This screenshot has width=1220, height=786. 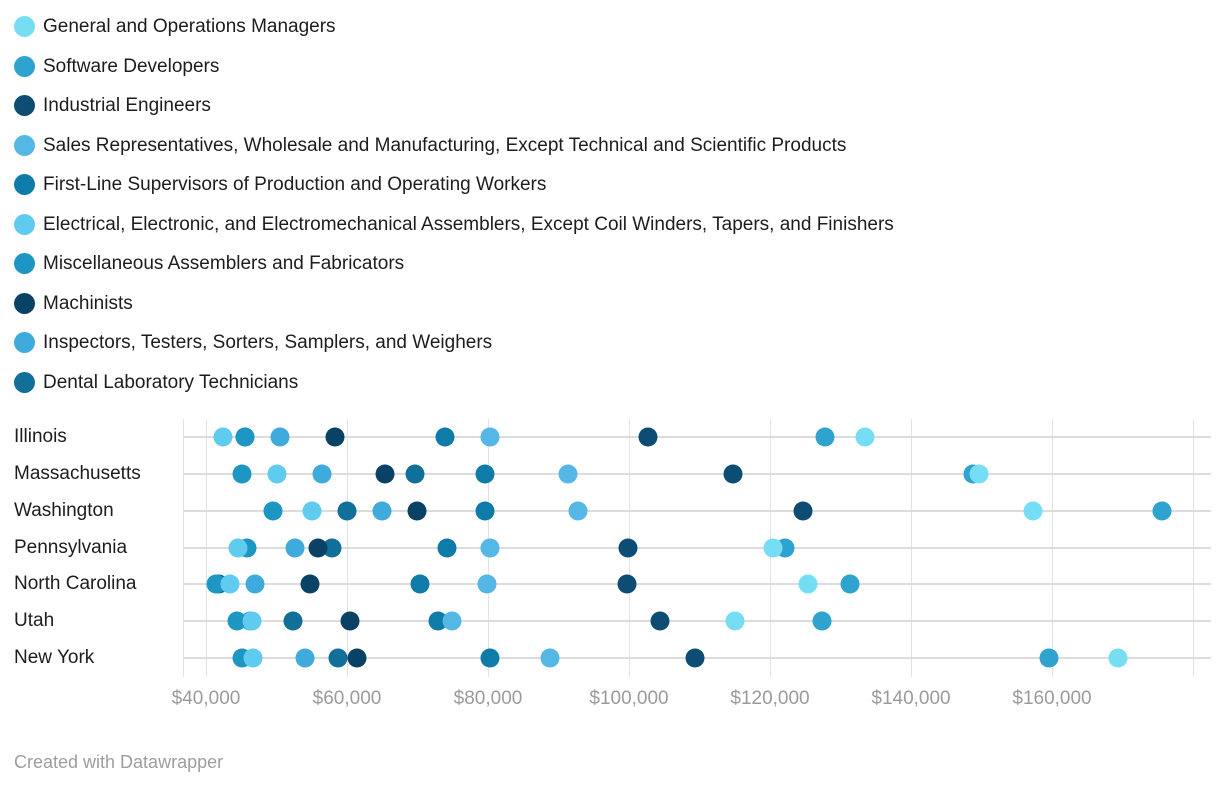 What do you see at coordinates (131, 66) in the screenshot?
I see `legend-label: Software Developers` at bounding box center [131, 66].